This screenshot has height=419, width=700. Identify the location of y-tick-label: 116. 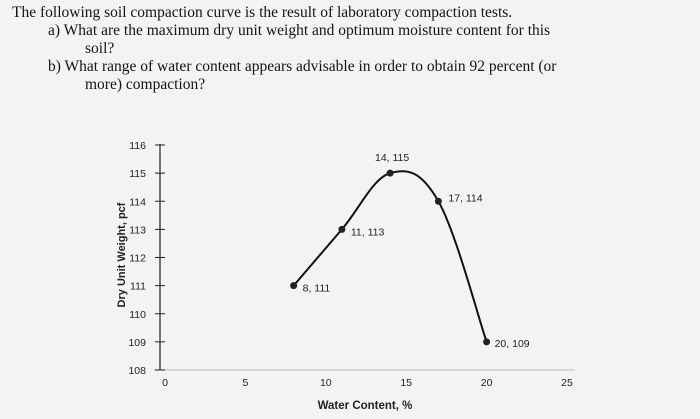
(137, 146).